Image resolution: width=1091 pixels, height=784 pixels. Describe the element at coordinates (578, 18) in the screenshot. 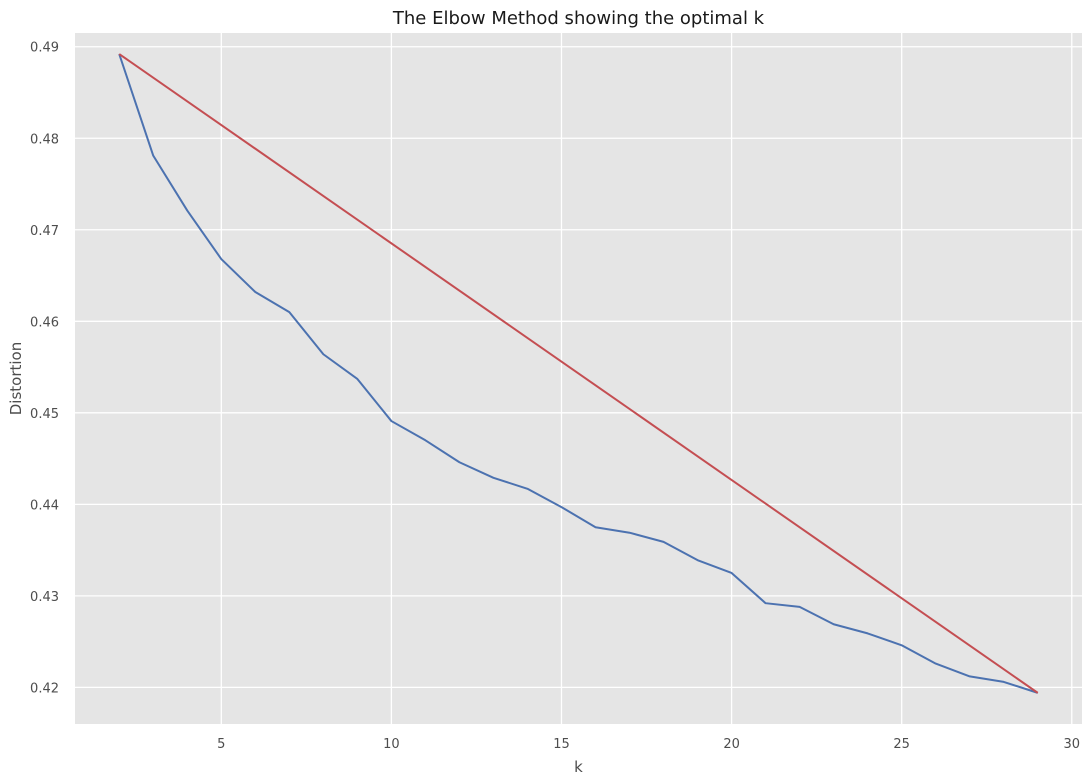

I see `chart-title: The Elbow Method showing the optimal k` at that location.